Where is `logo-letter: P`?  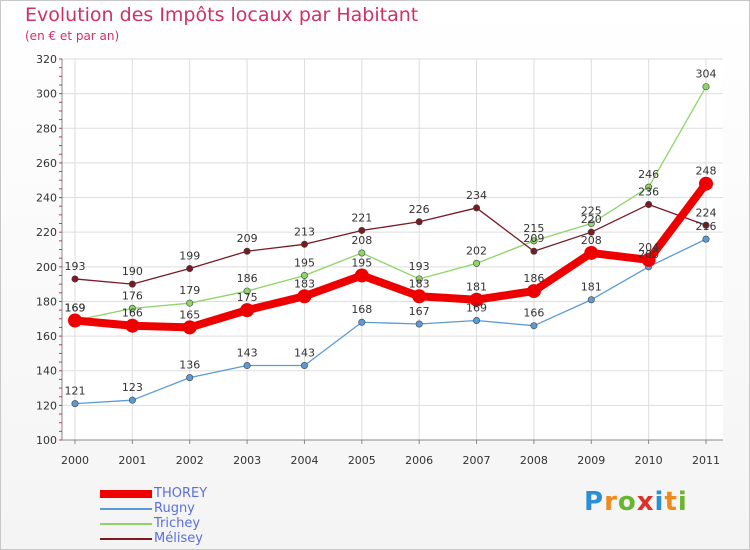
logo-letter: P is located at coordinates (594, 502).